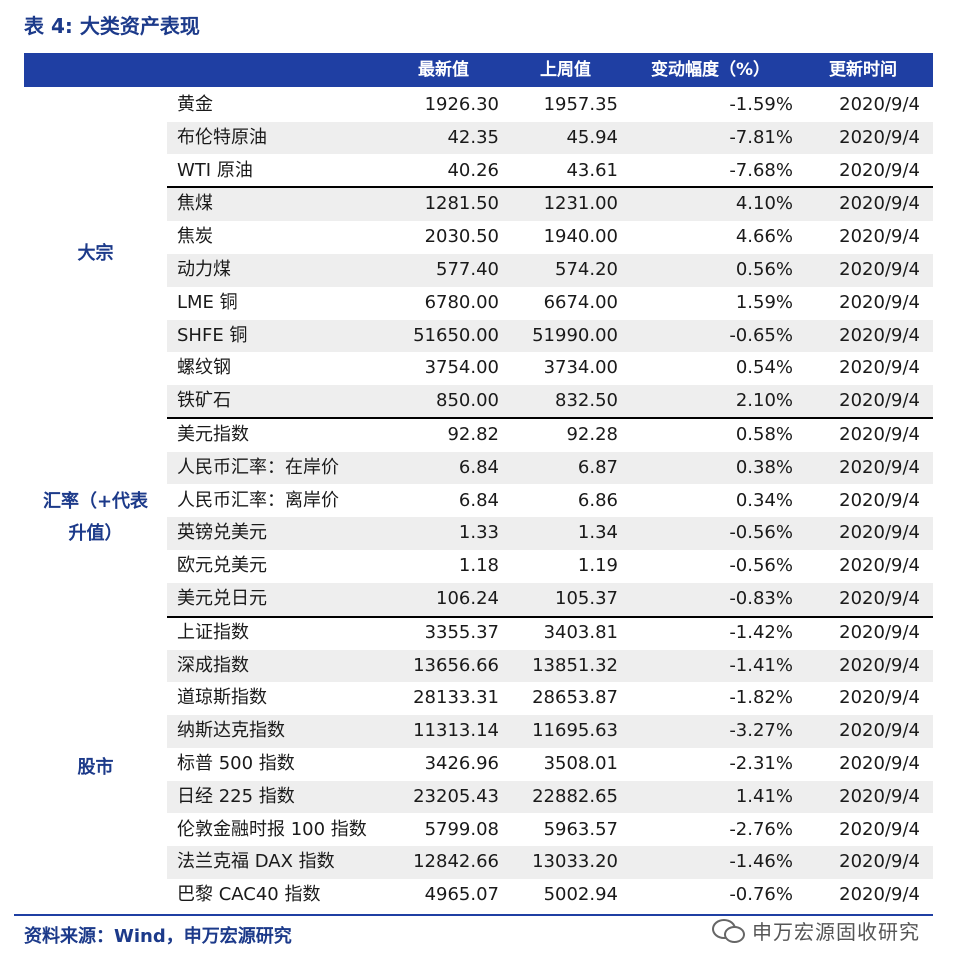  What do you see at coordinates (761, 335) in the screenshot?
I see `cell-change: -0.65%` at bounding box center [761, 335].